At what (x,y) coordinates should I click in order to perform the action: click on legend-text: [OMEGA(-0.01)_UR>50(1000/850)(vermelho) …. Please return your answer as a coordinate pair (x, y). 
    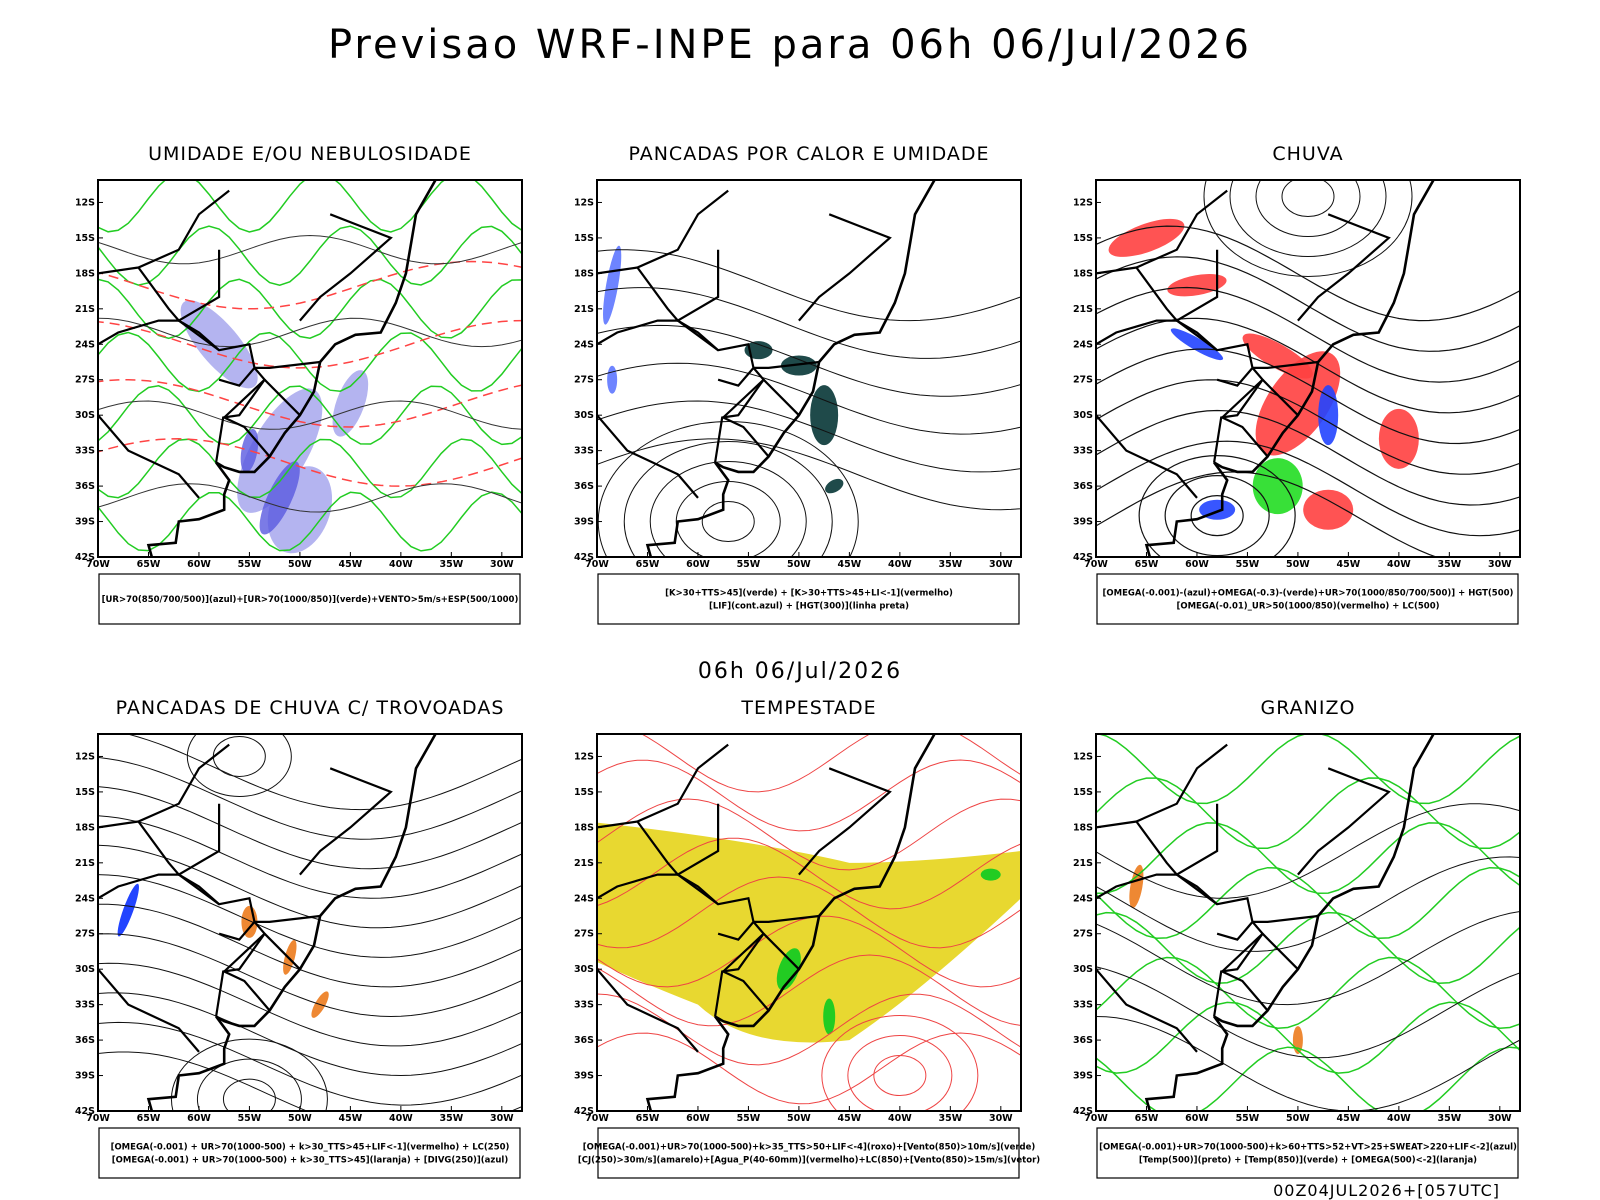
    Looking at the image, I should click on (1307, 607).